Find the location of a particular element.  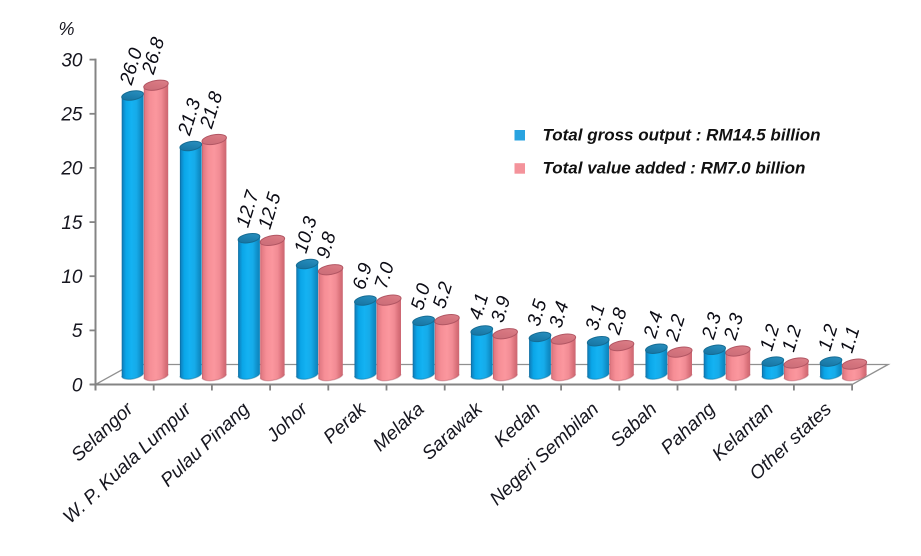

svg-text: 20 is located at coordinates (71, 169).